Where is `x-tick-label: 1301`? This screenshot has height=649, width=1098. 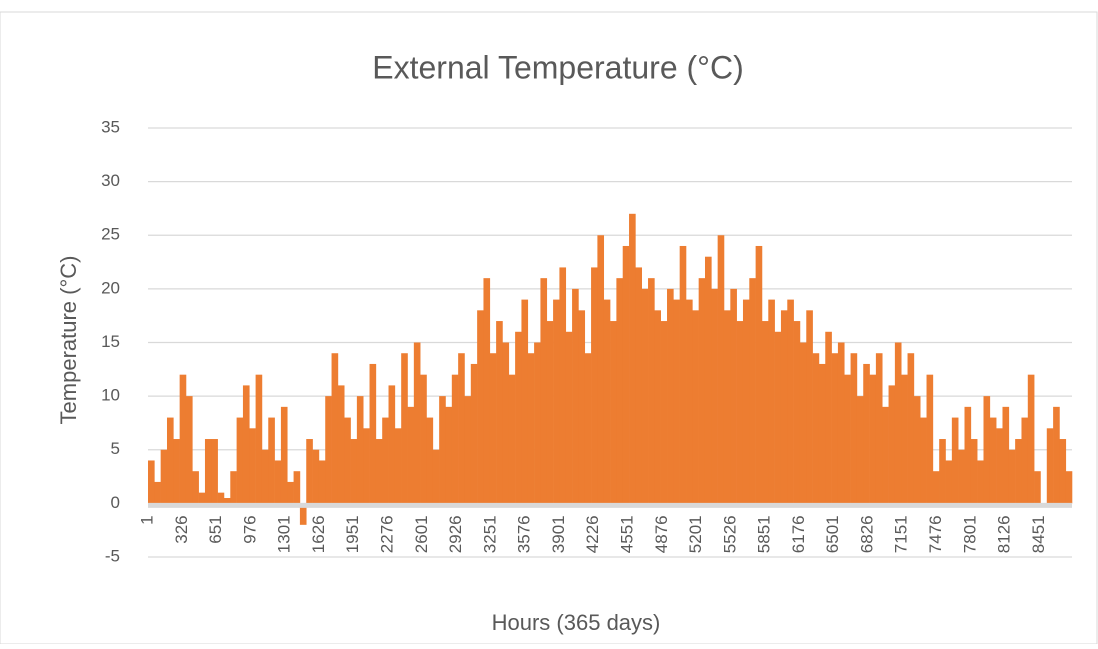
x-tick-label: 1301 is located at coordinates (284, 534).